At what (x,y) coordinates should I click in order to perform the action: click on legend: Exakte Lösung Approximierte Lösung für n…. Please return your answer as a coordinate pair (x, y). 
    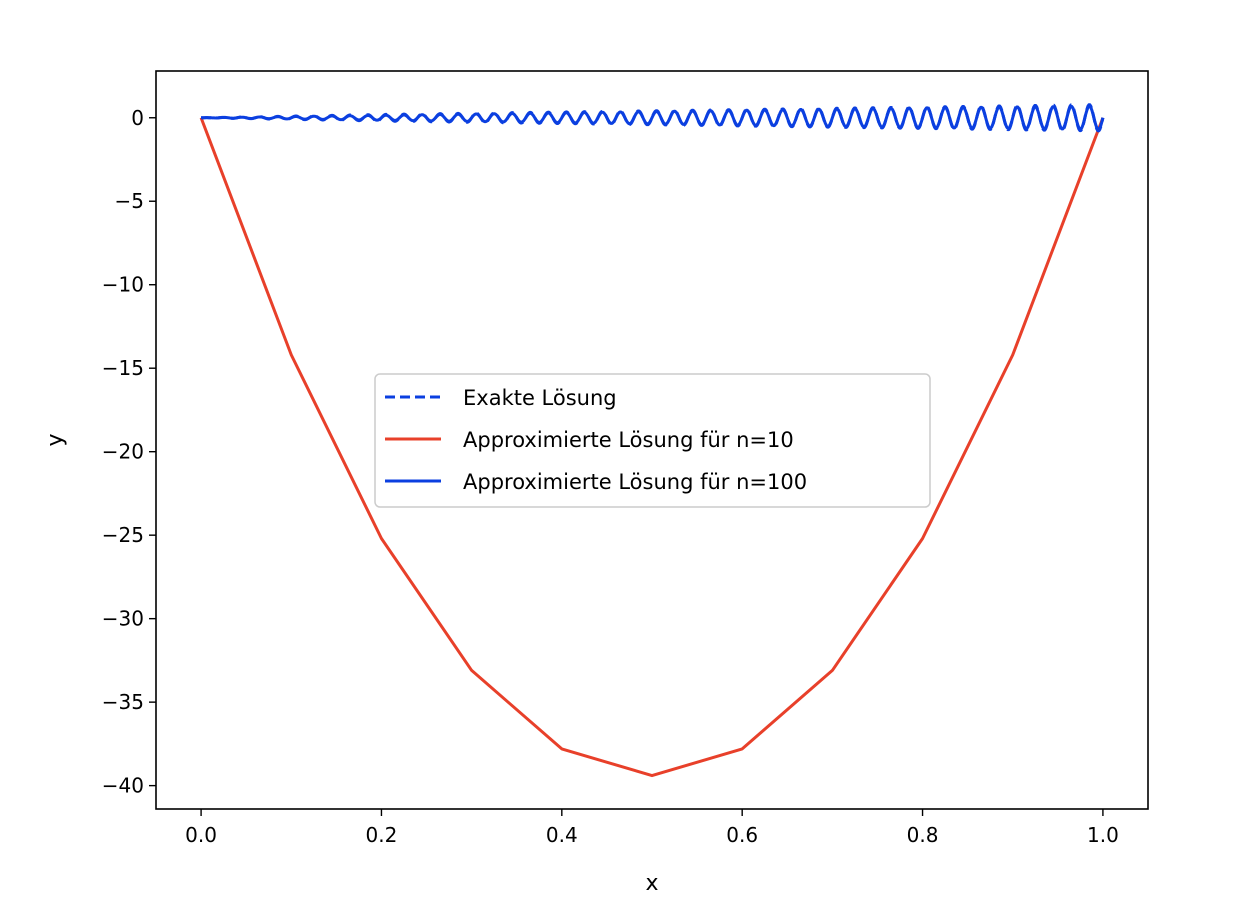
    Looking at the image, I should click on (652, 440).